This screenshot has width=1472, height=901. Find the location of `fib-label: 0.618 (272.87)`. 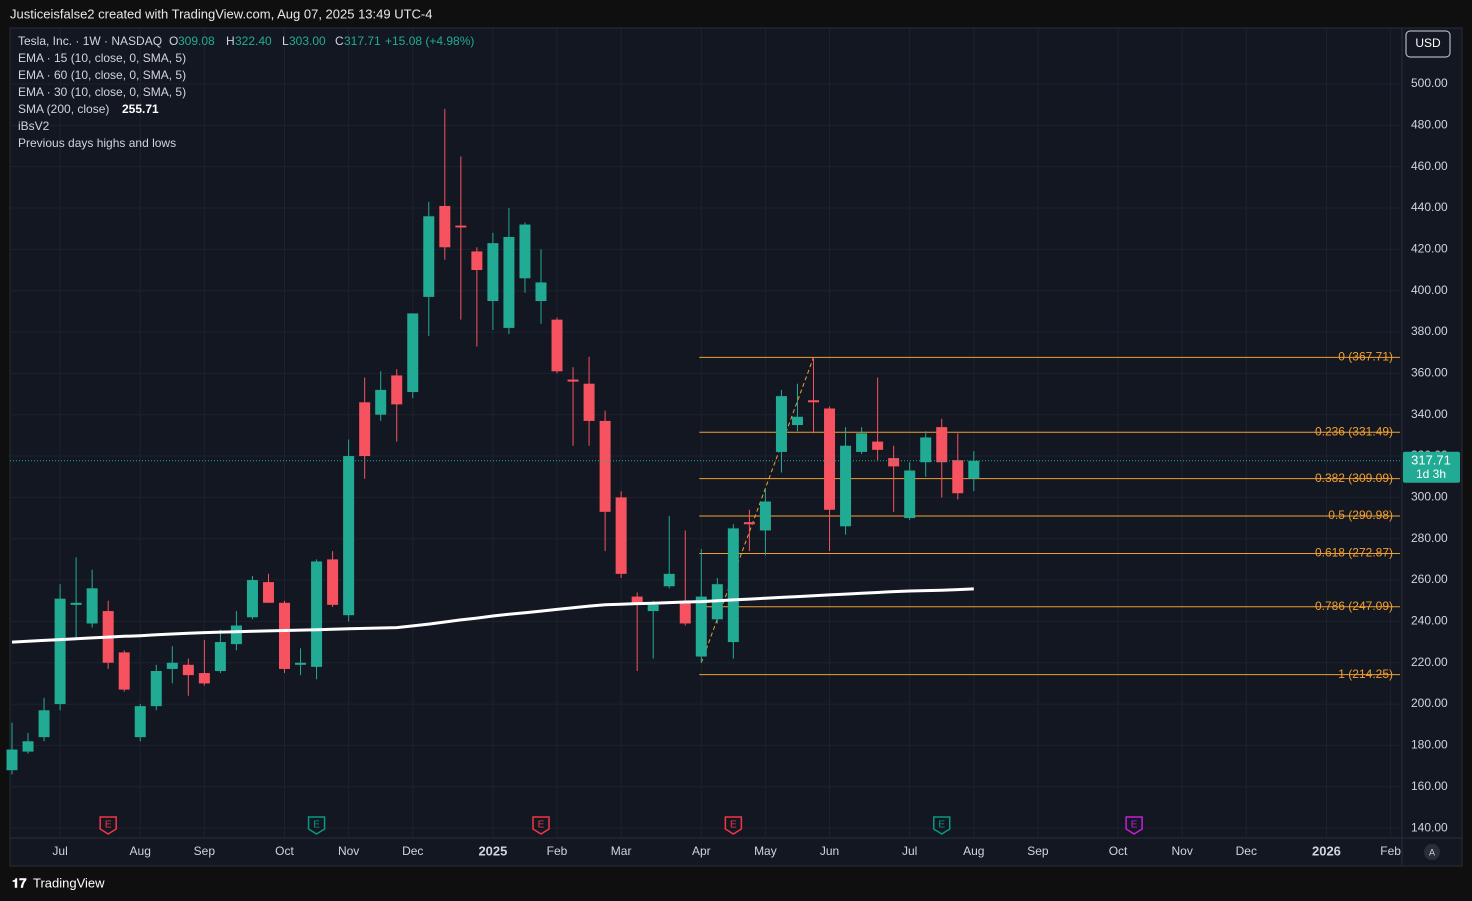

fib-label: 0.618 (272.87) is located at coordinates (1354, 553).